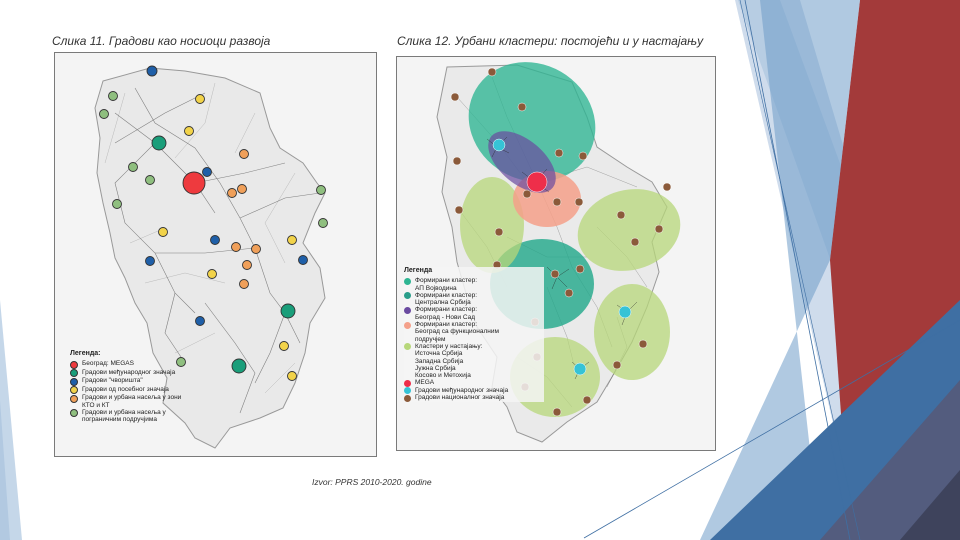 The height and width of the screenshot is (540, 960). Describe the element at coordinates (418, 270) in the screenshot. I see `right-legend-title: Легенда` at that location.